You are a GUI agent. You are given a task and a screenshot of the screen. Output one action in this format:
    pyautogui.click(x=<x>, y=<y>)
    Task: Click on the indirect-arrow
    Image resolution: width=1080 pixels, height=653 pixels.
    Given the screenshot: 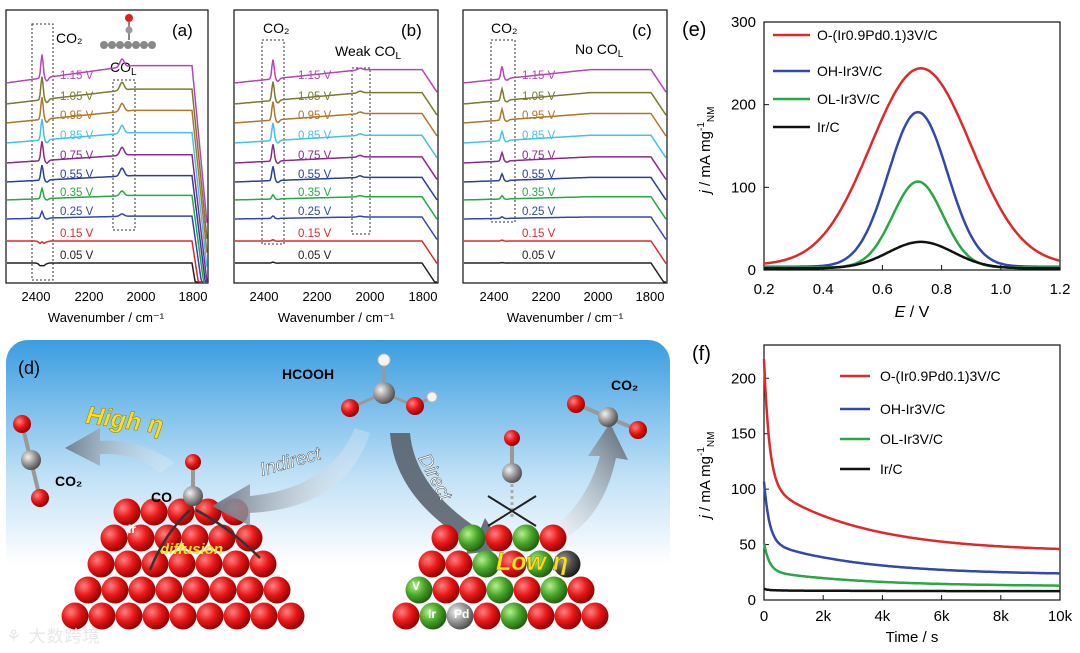 What is the action you would take?
    pyautogui.click(x=291, y=477)
    